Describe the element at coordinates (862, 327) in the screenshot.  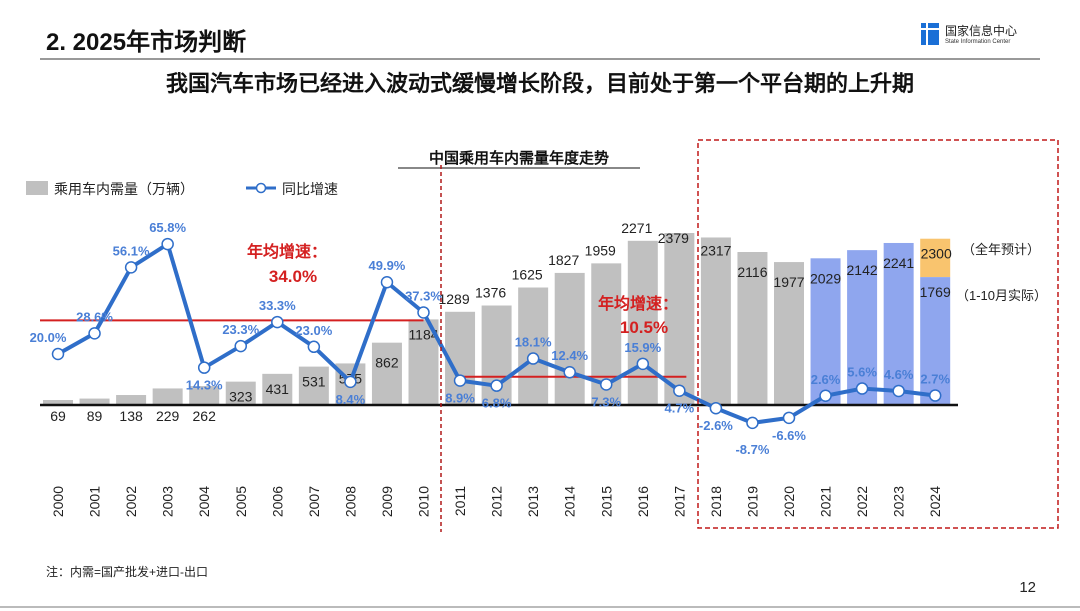
I see `bar-2022` at that location.